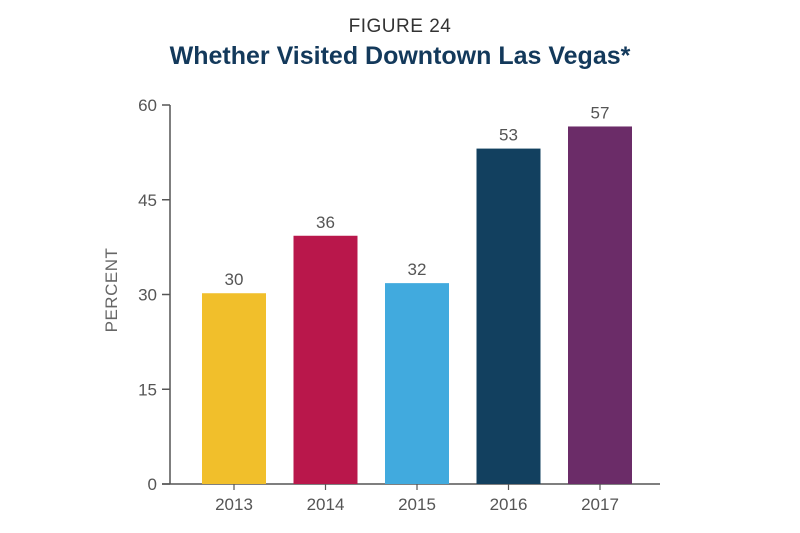 This screenshot has width=800, height=533. I want to click on data-label-2017: 57, so click(600, 112).